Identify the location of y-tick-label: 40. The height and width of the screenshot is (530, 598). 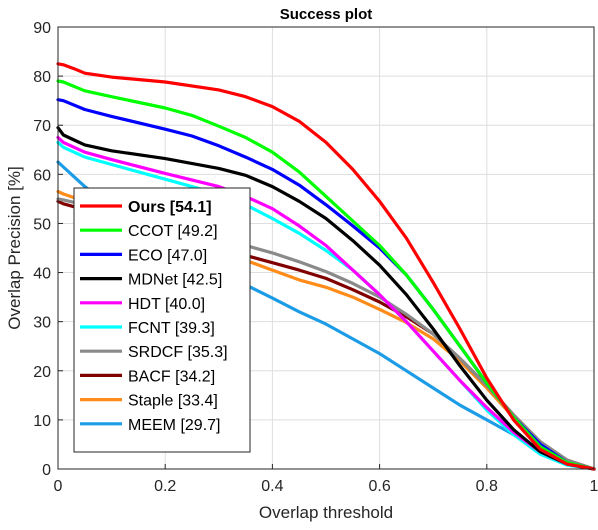
(42, 274).